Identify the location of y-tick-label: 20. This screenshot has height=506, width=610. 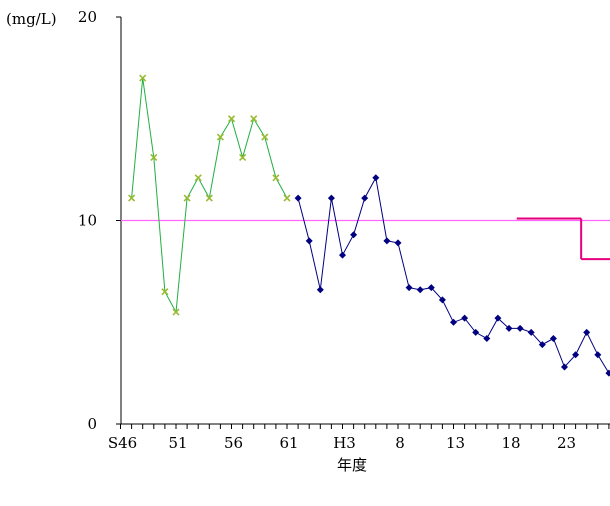
(87, 17).